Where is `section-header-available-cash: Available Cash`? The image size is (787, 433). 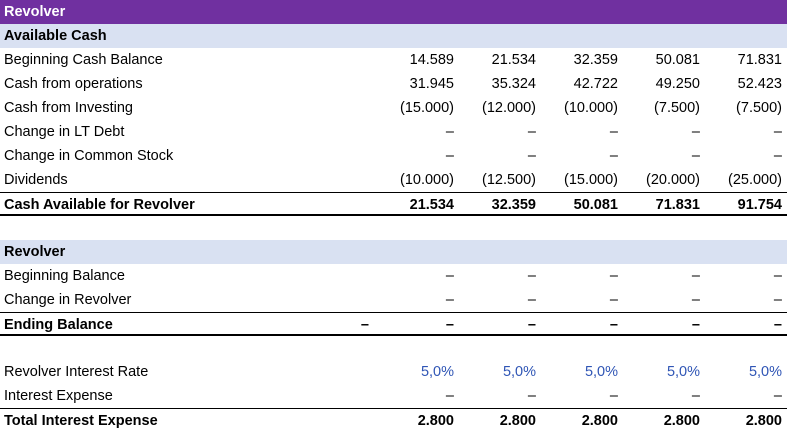
section-header-available-cash: Available Cash is located at coordinates (393, 36).